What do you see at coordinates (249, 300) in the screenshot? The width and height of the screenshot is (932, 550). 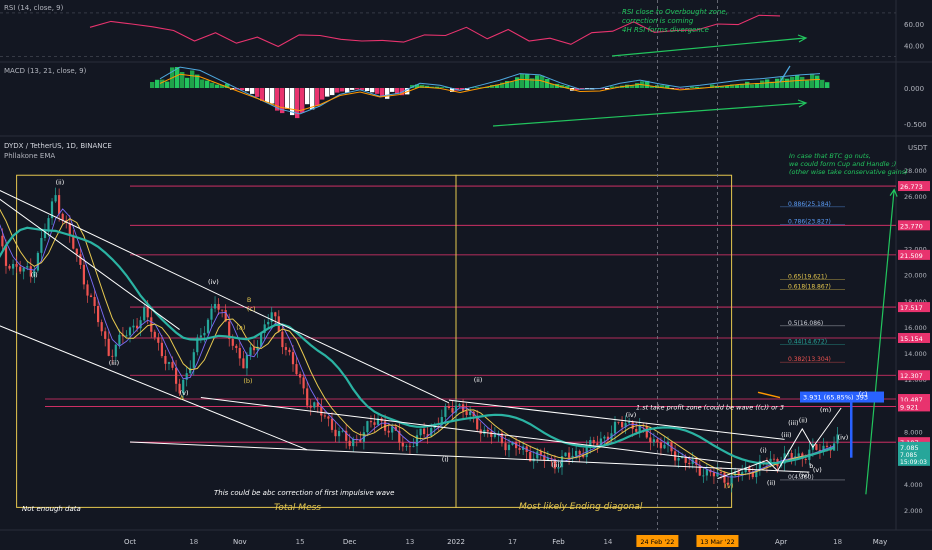 I see `wave-label: B` at bounding box center [249, 300].